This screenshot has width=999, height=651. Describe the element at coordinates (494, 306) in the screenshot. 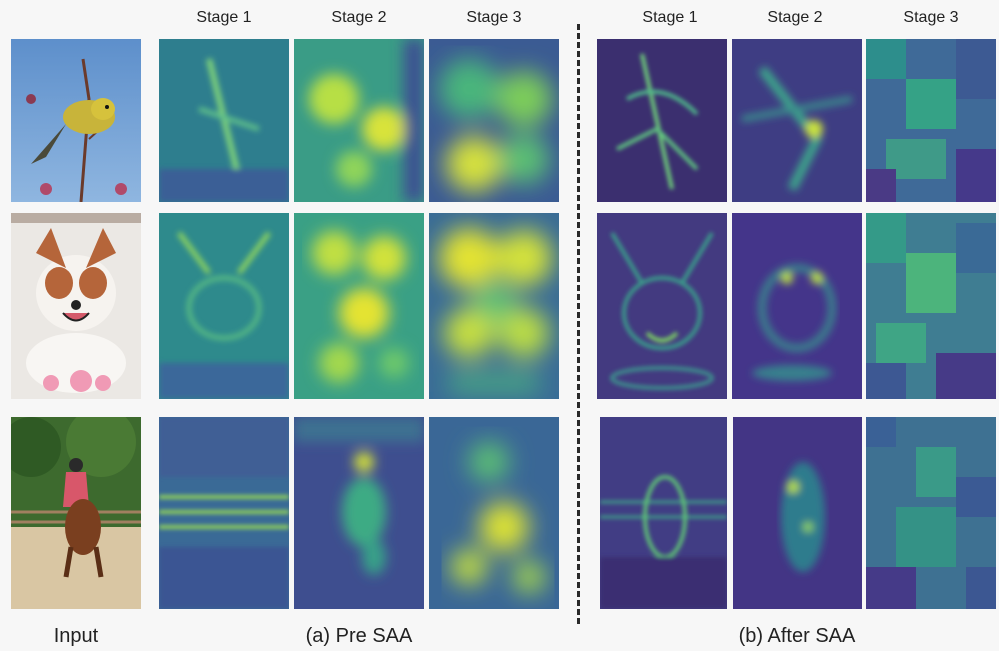

I see `pre-saa-stage-3-dog-heatmap` at that location.